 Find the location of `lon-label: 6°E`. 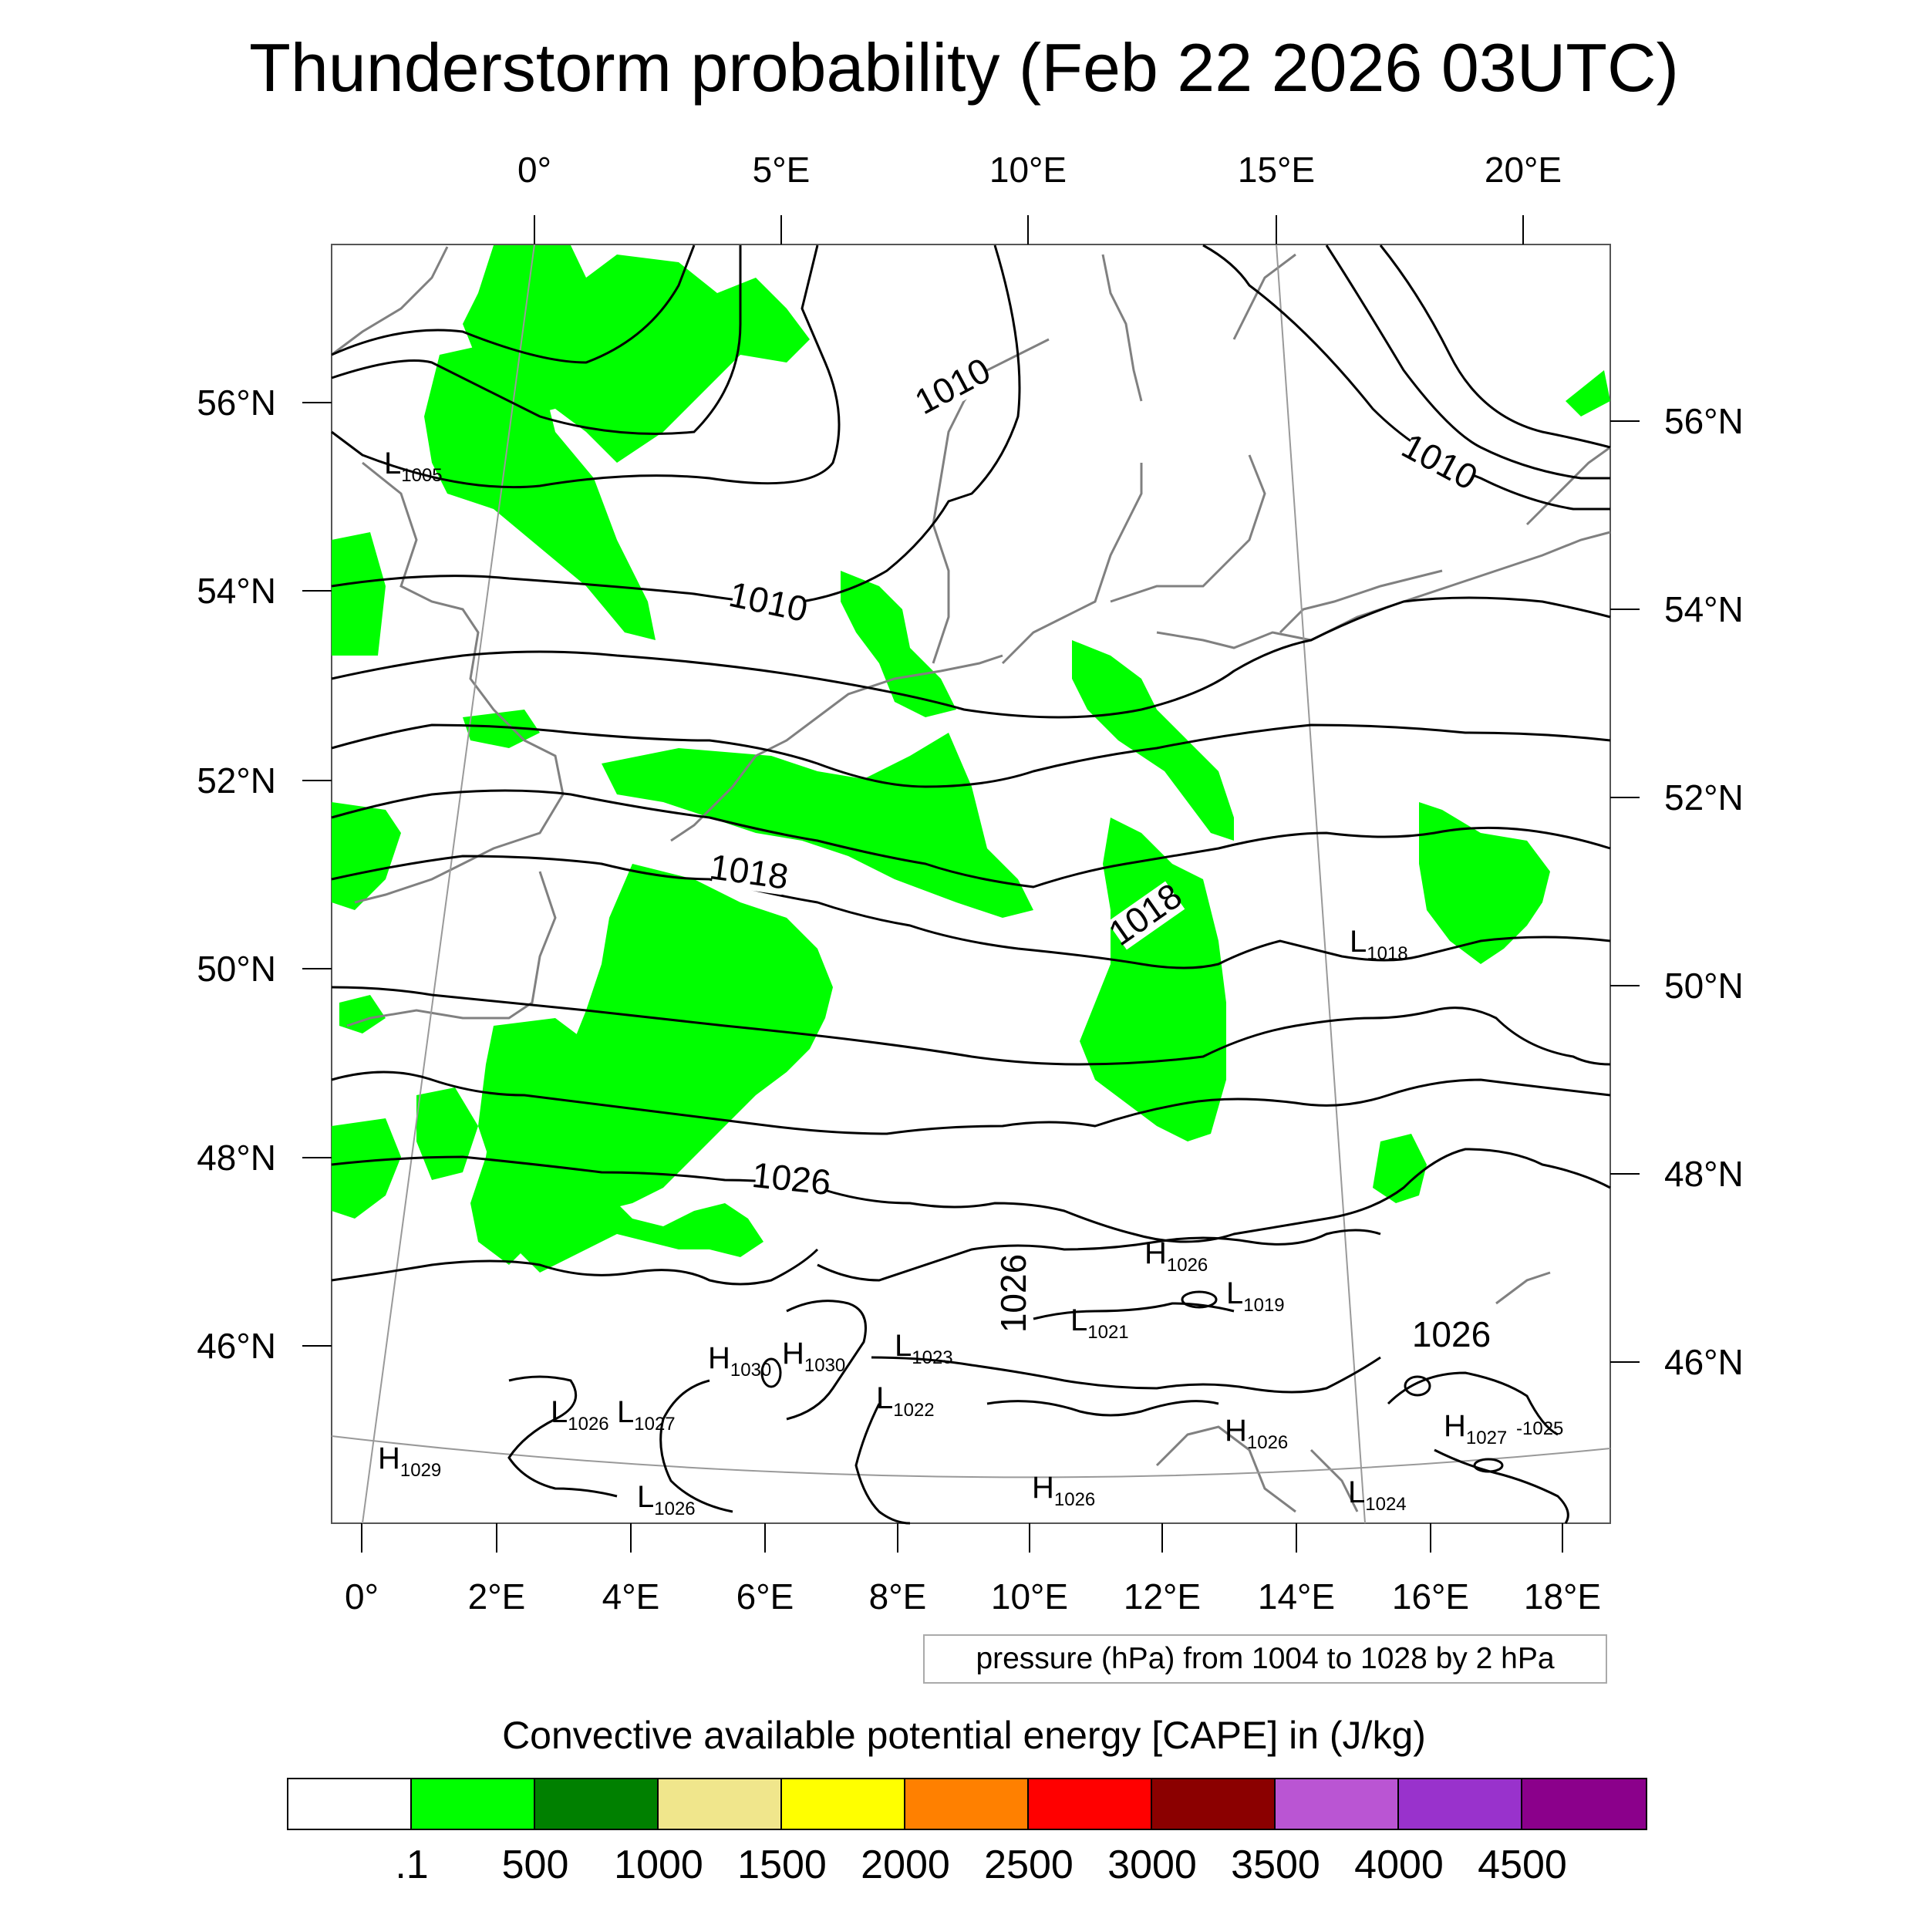

lon-label: 6°E is located at coordinates (765, 1596).